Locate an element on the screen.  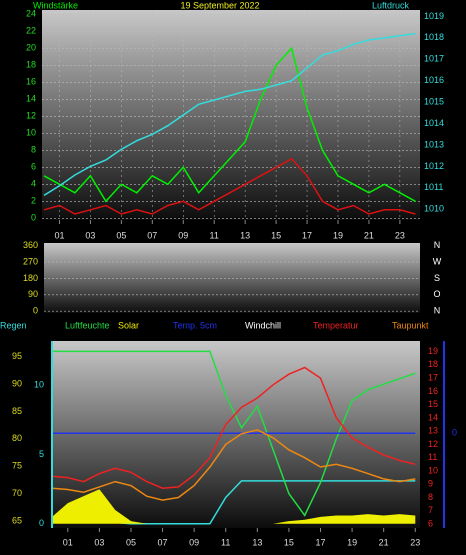
y2-tick-label: 1014 is located at coordinates (434, 123).